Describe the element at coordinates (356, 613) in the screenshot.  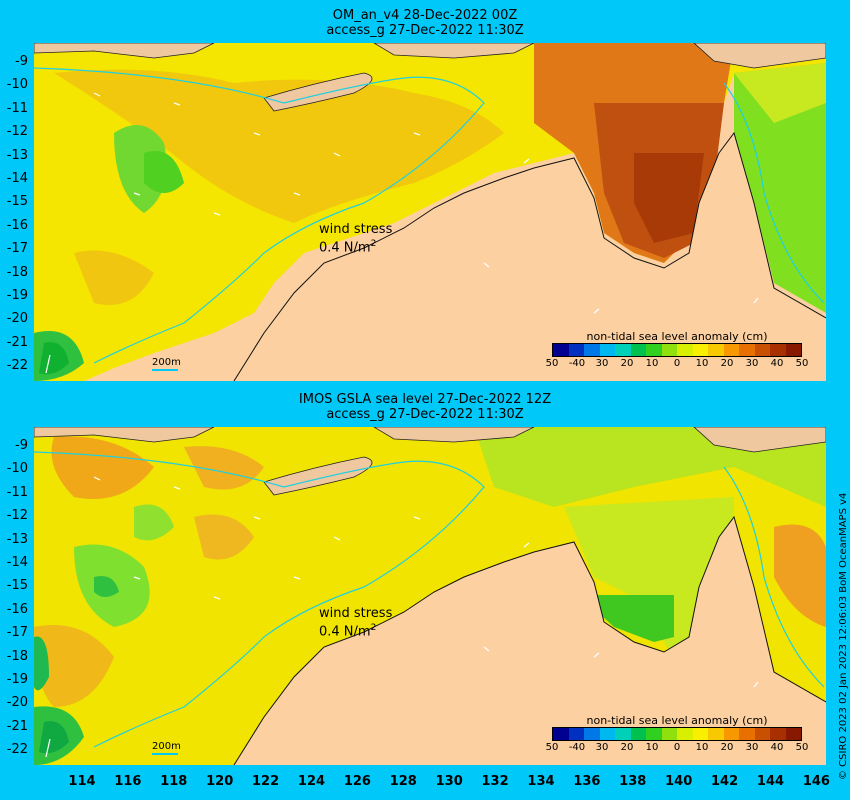
I see `panel2-wind-stress-label: wind stress` at that location.